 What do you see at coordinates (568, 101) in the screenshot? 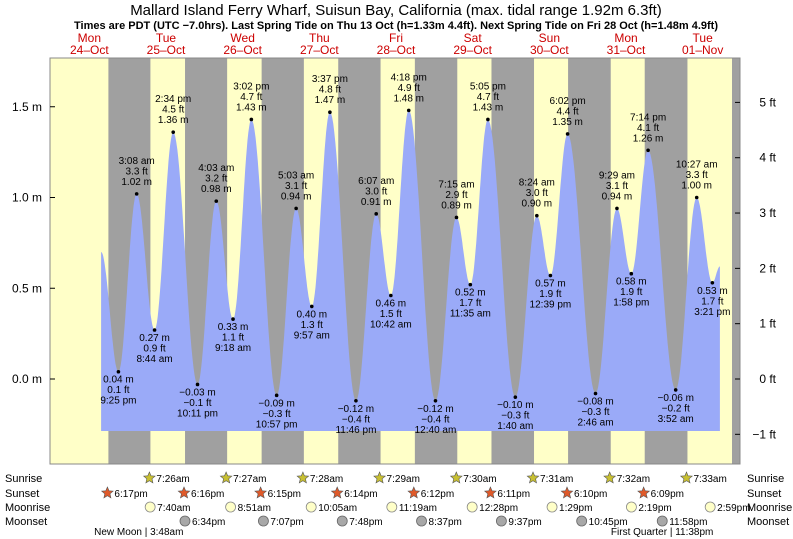
I see `high-tide-label: 6:02 pm` at bounding box center [568, 101].